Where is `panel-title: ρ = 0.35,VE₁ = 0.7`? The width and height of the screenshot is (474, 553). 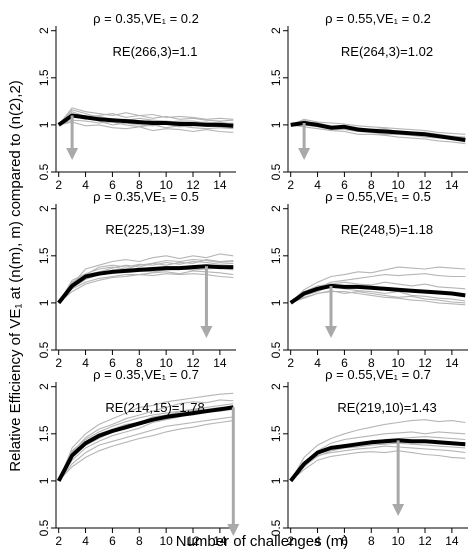 panel-title: ρ = 0.35,VE₁ = 0.7 is located at coordinates (146, 374).